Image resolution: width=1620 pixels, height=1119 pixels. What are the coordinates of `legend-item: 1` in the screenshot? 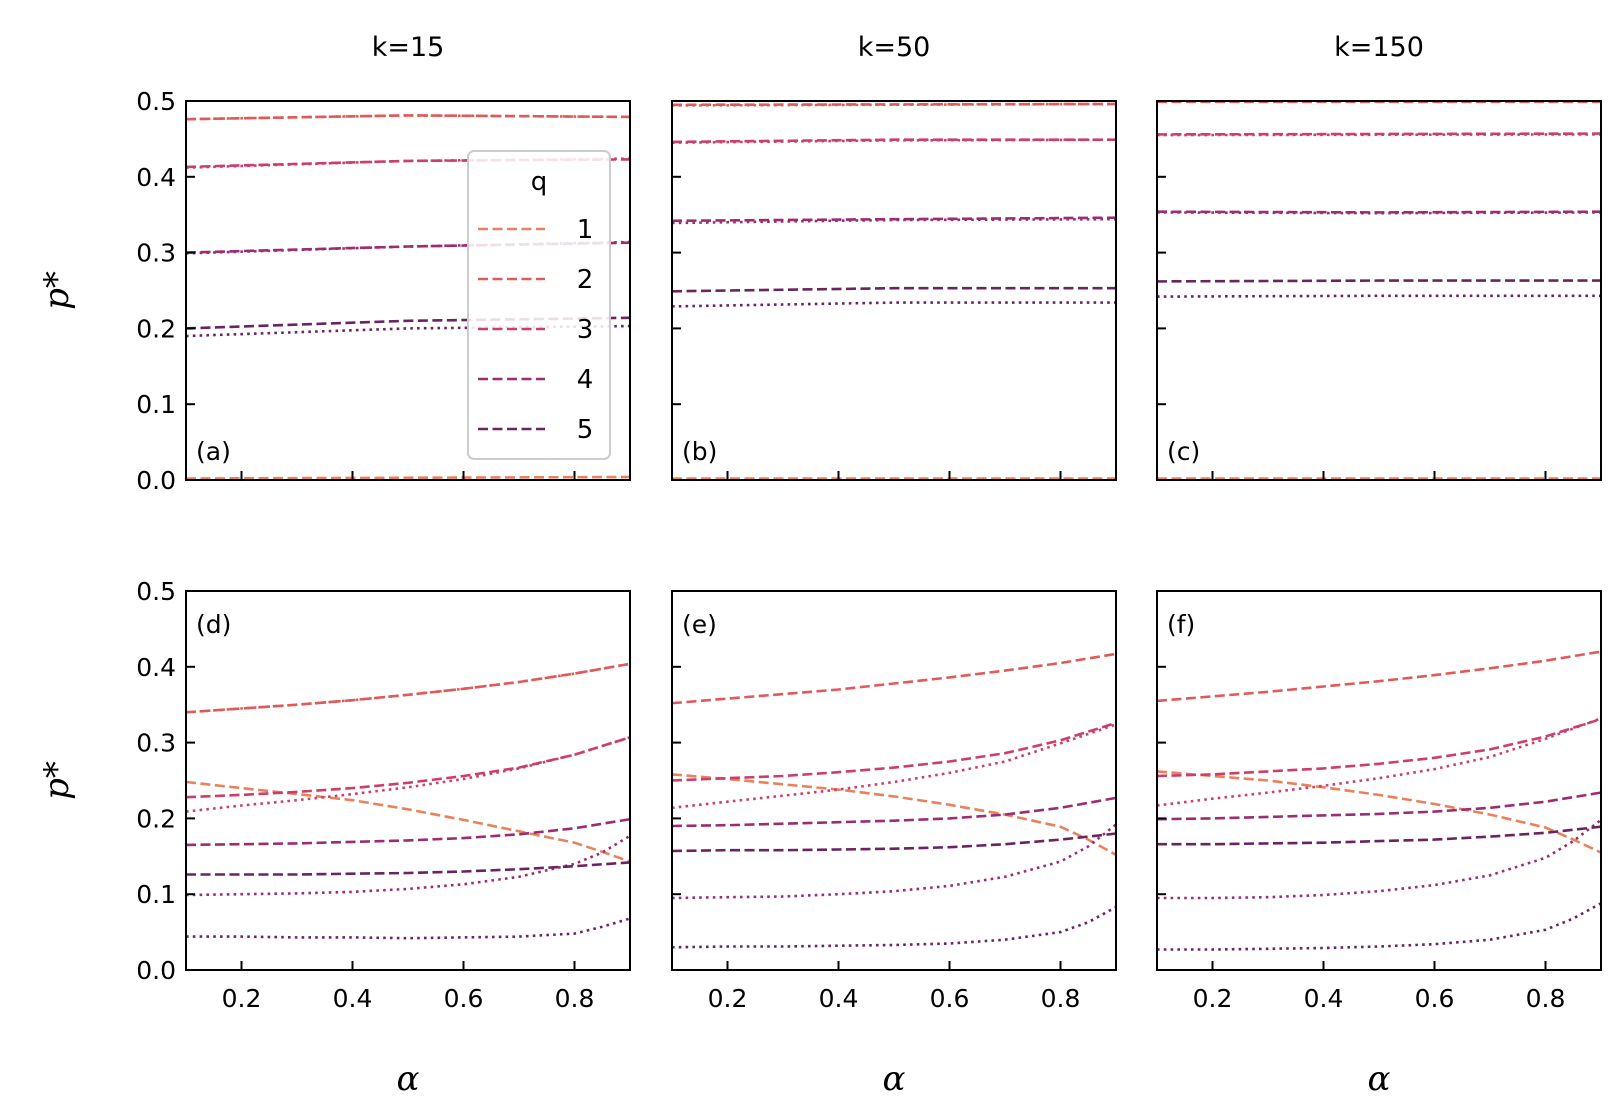 It's located at (535, 230).